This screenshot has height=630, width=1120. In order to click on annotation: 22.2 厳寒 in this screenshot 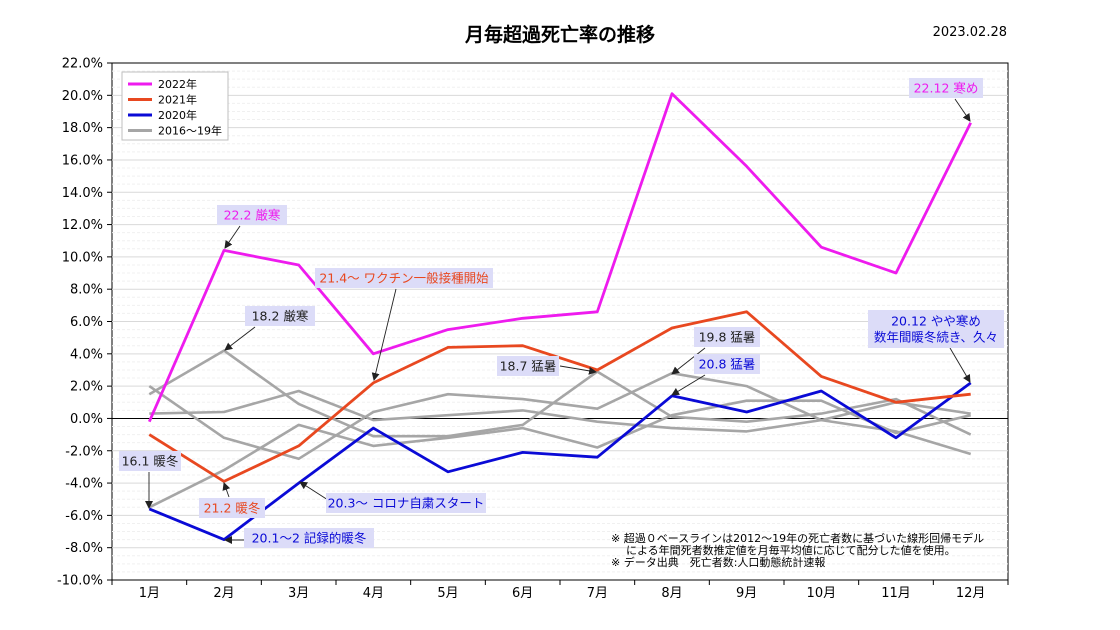, I will do `click(252, 227)`.